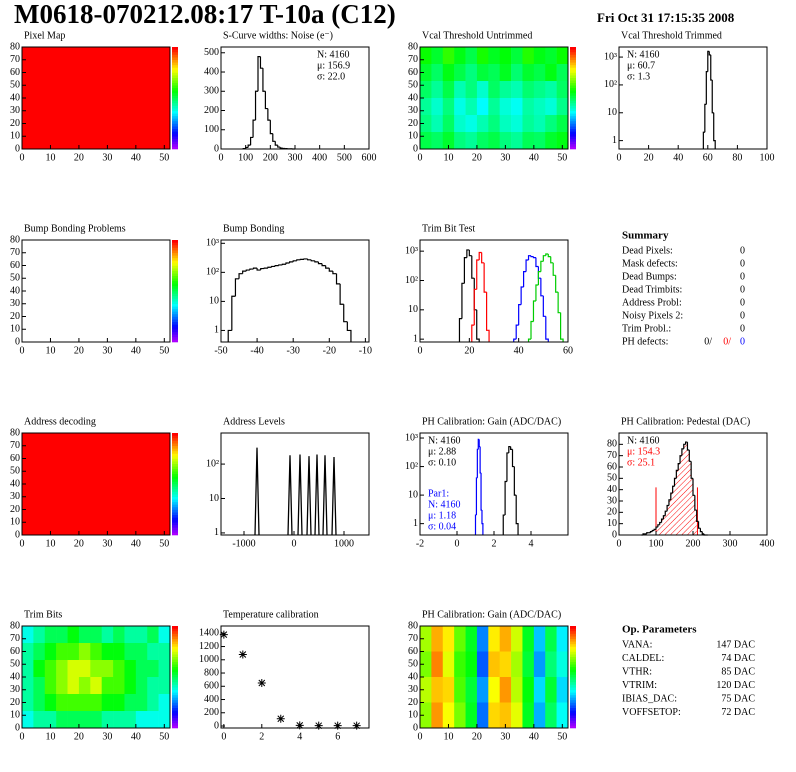 The height and width of the screenshot is (772, 796). I want to click on stats-text: μ: 2.88, so click(442, 451).